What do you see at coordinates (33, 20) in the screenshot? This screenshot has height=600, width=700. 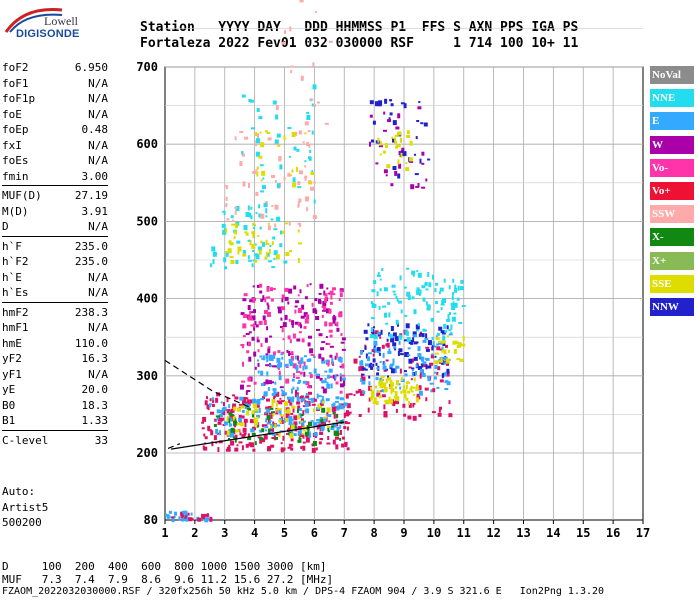 I see `logo-arc-icon` at bounding box center [33, 20].